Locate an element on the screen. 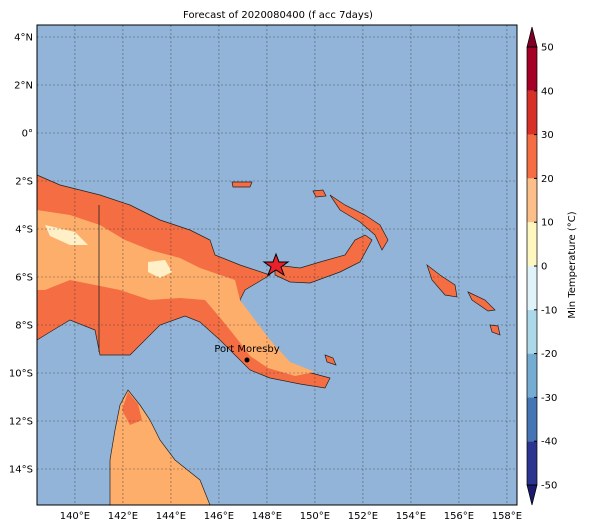  colorbar-tick-label: 0 is located at coordinates (544, 267).